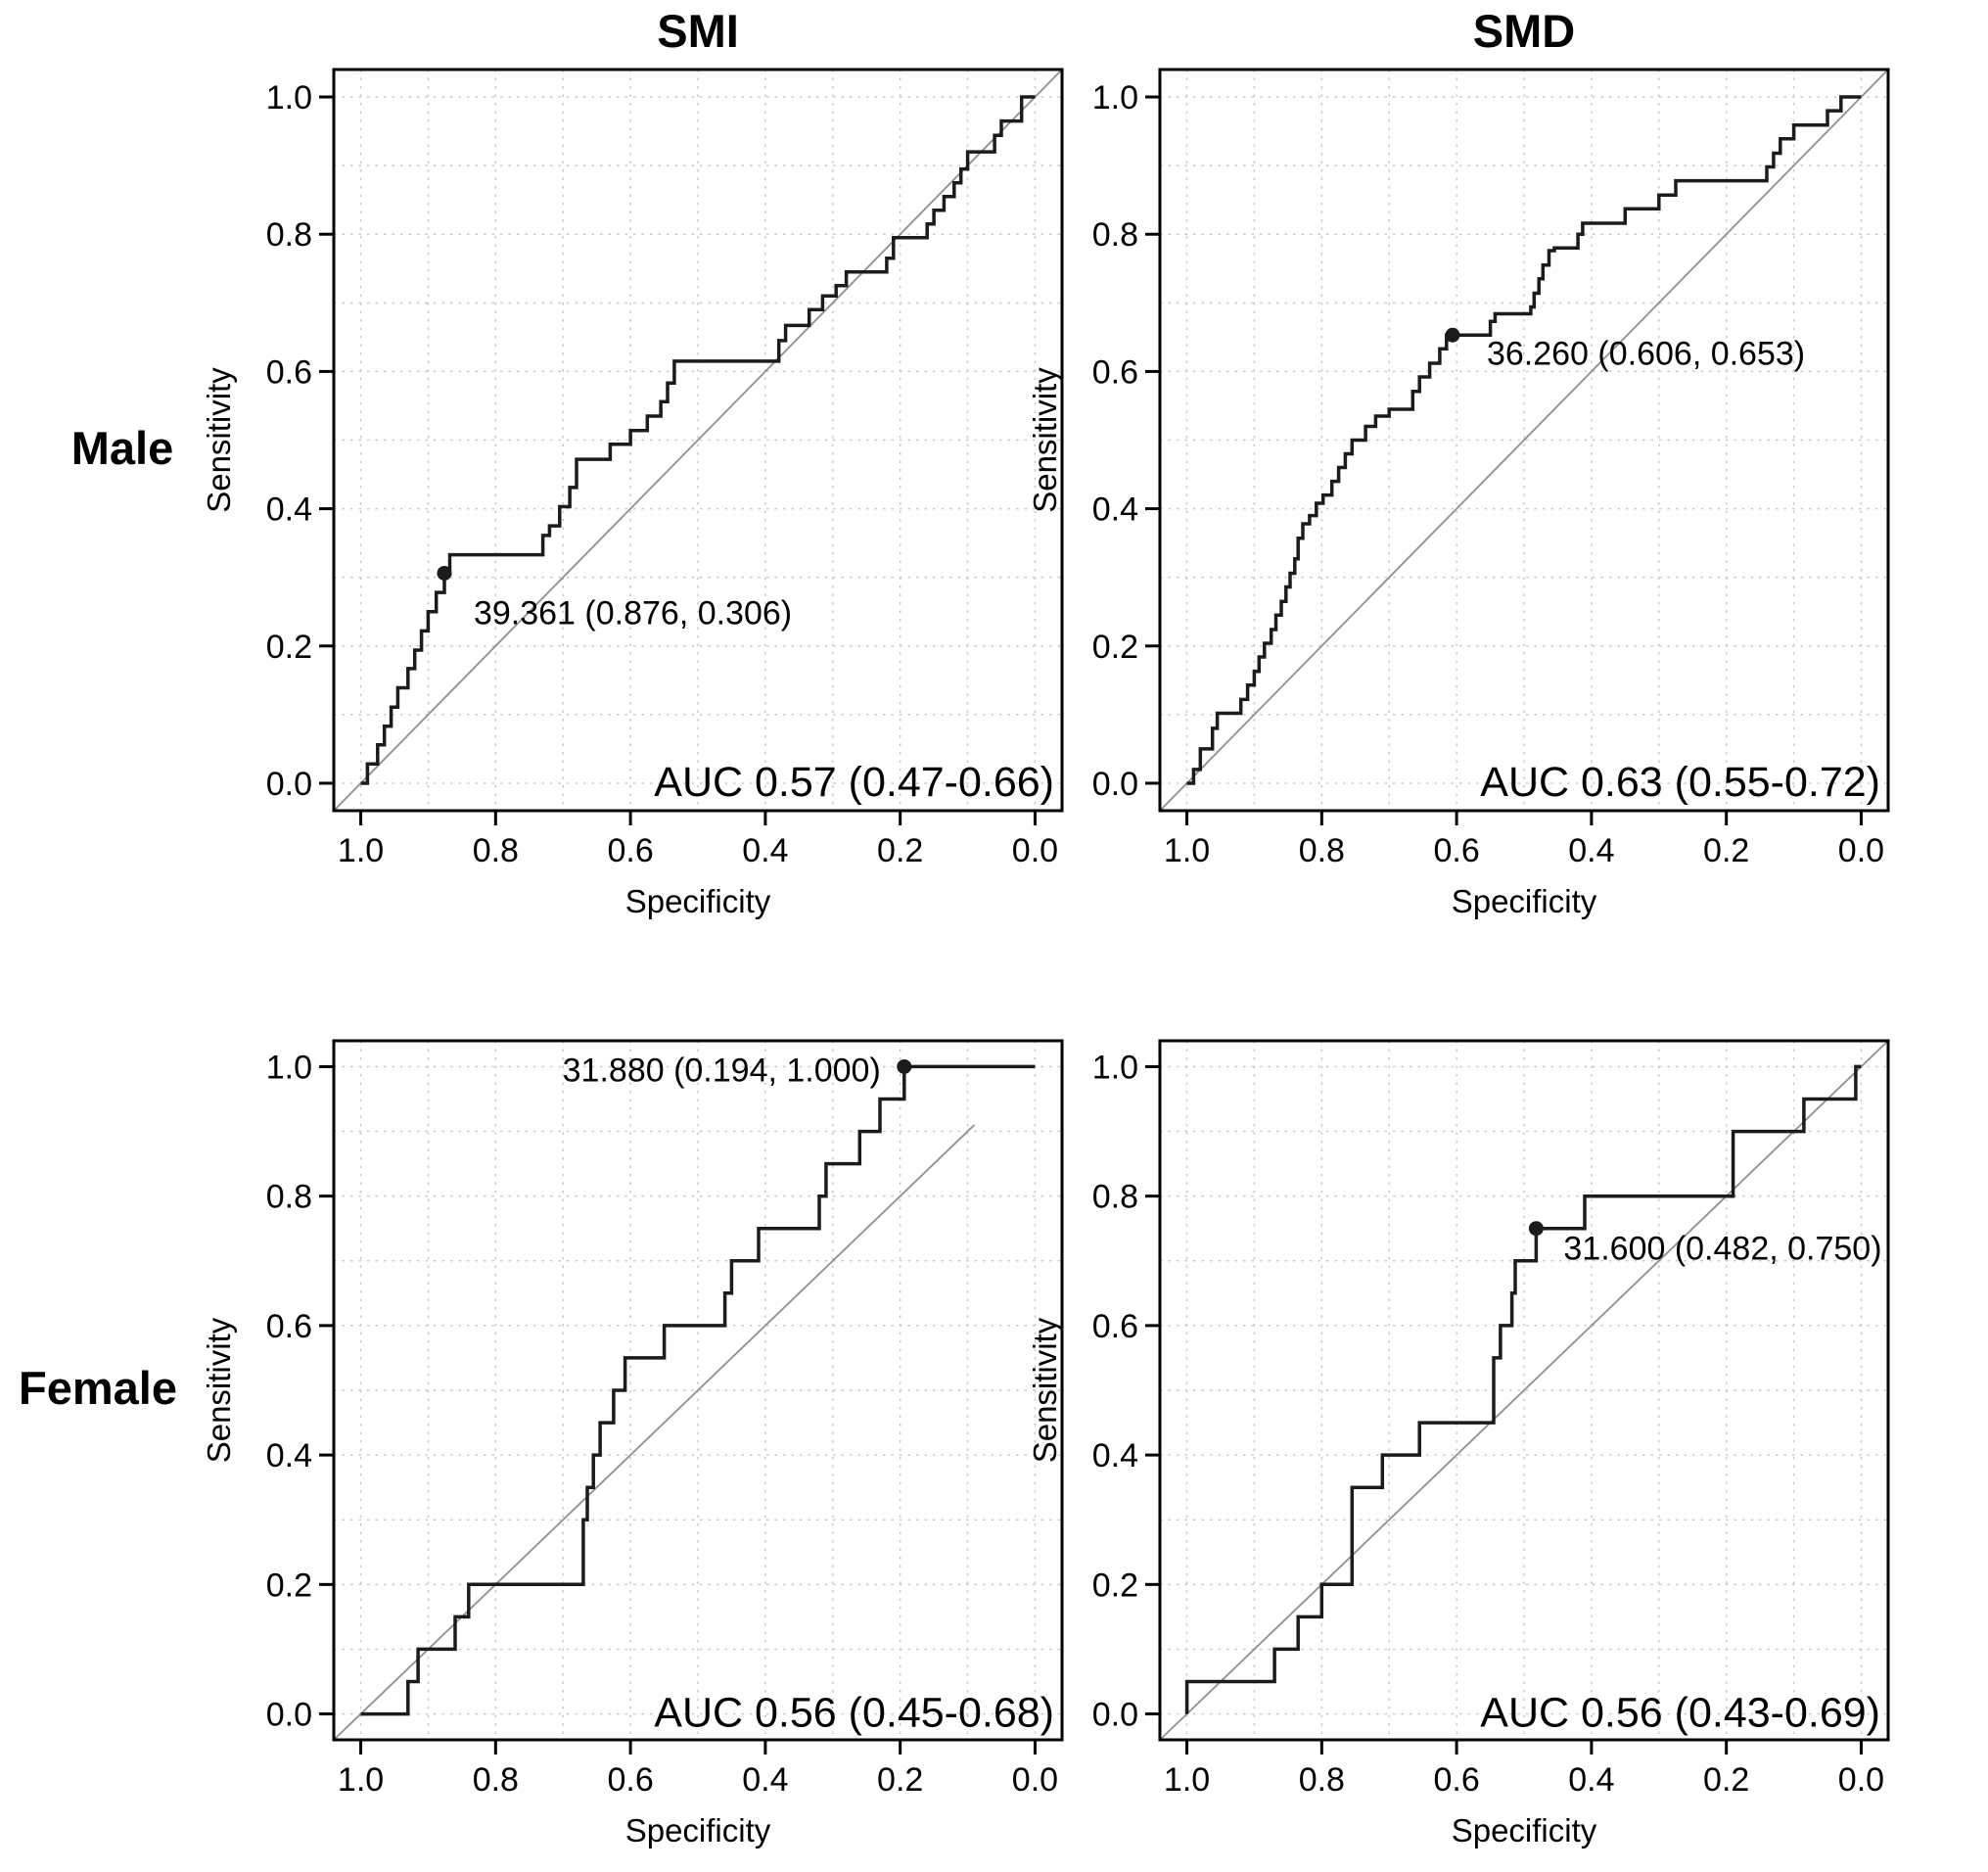  Describe the element at coordinates (122, 448) in the screenshot. I see `row-label-male: Male` at that location.